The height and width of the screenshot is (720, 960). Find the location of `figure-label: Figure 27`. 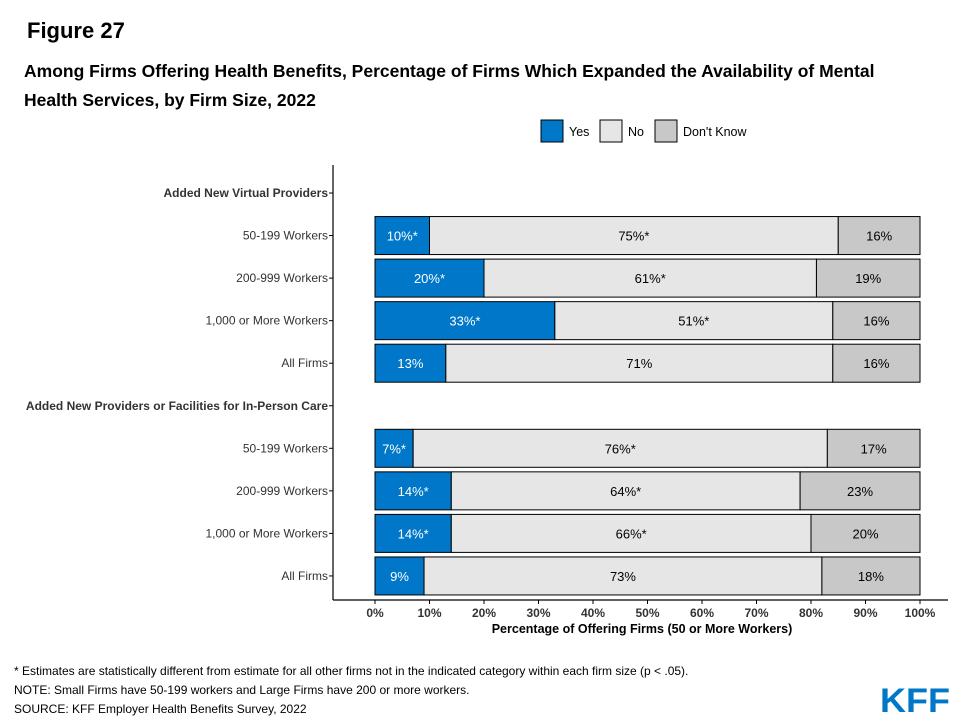

figure-label: Figure 27 is located at coordinates (76, 30).